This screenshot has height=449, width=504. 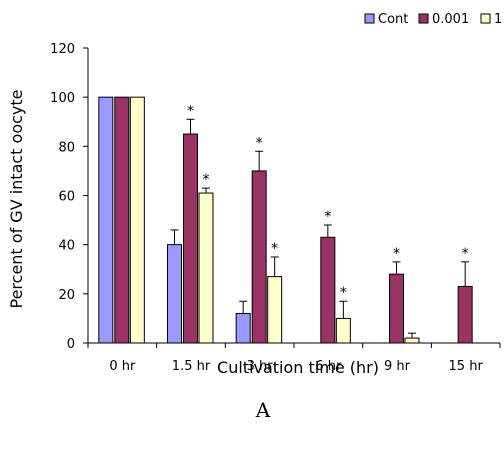 What do you see at coordinates (298, 367) in the screenshot?
I see `x-axis-label: Cultivation time (hr)` at bounding box center [298, 367].